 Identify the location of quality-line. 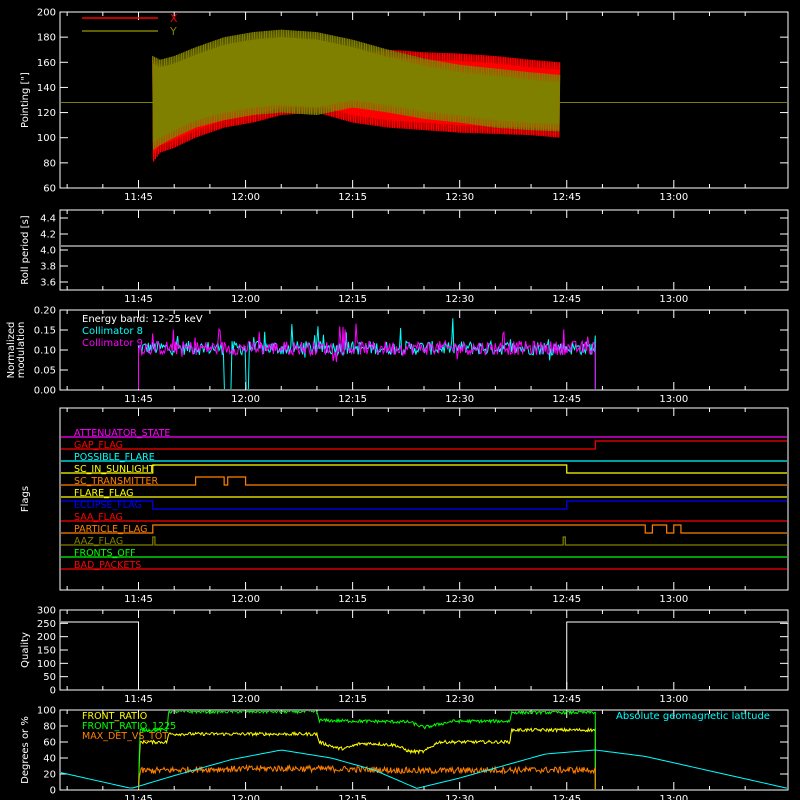
(424, 655).